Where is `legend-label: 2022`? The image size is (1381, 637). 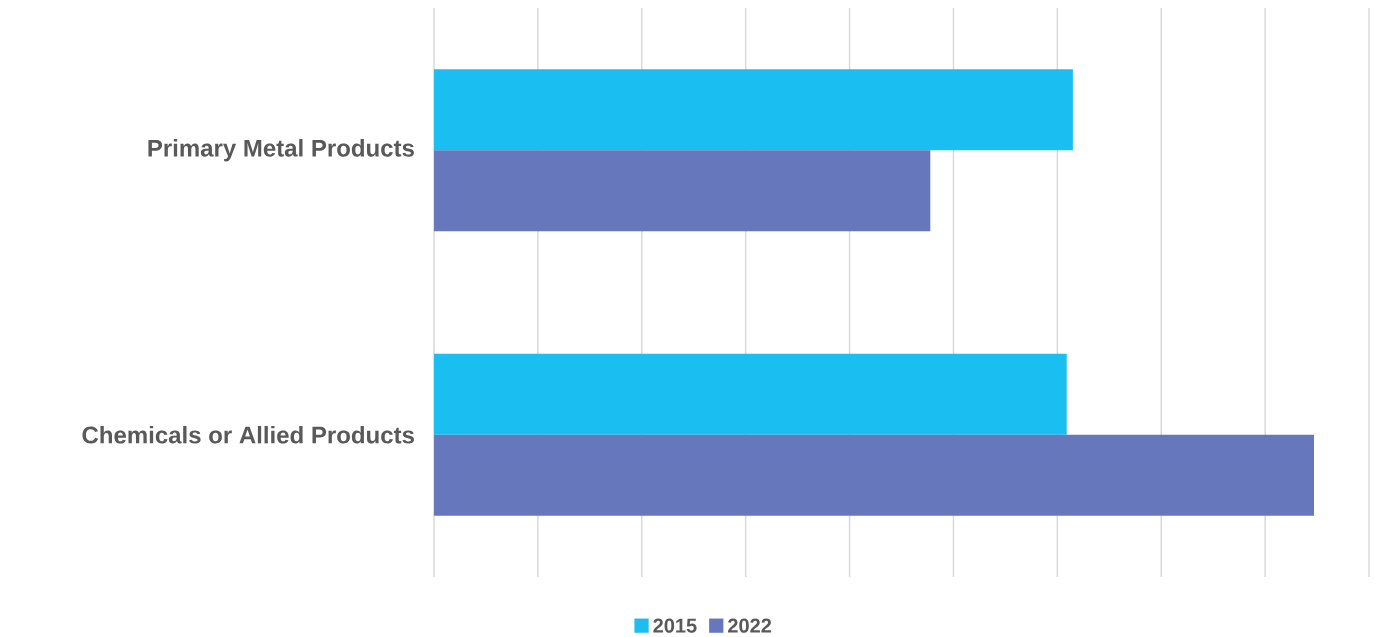
legend-label: 2022 is located at coordinates (750, 625).